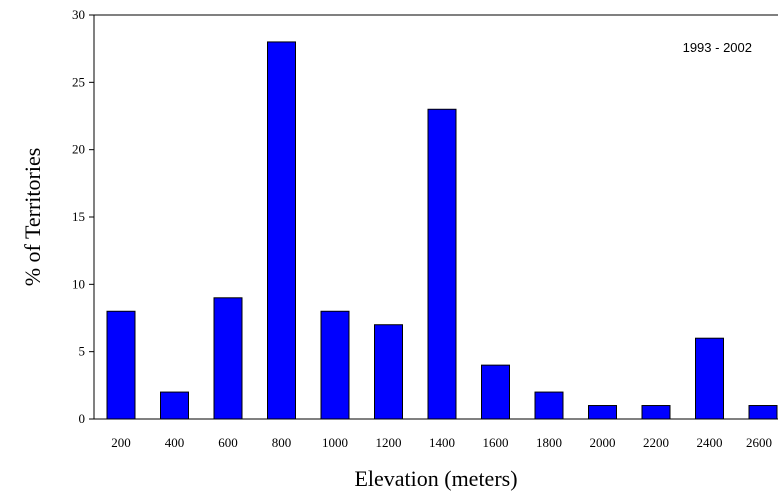 The width and height of the screenshot is (778, 495). I want to click on x-tick-label: 2000, so click(603, 442).